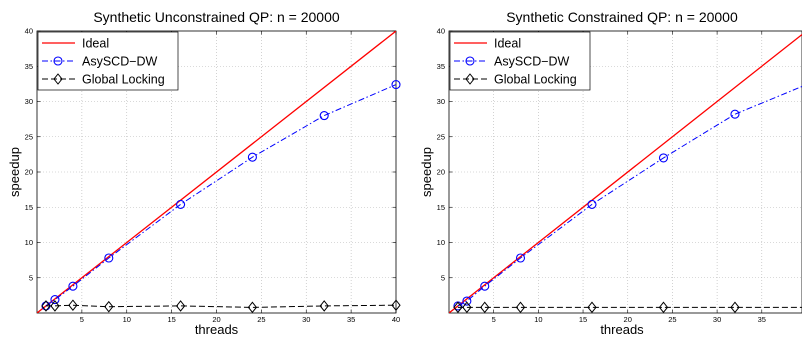  What do you see at coordinates (221, 306) in the screenshot?
I see `series-line-global-locking` at bounding box center [221, 306].